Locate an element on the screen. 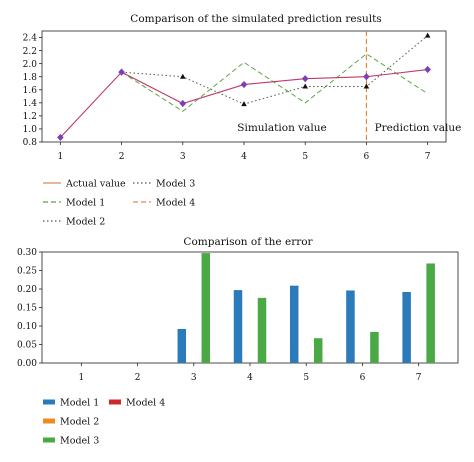 This screenshot has height=462, width=474. bottom-chart-title: Comparison of the error is located at coordinates (248, 242).